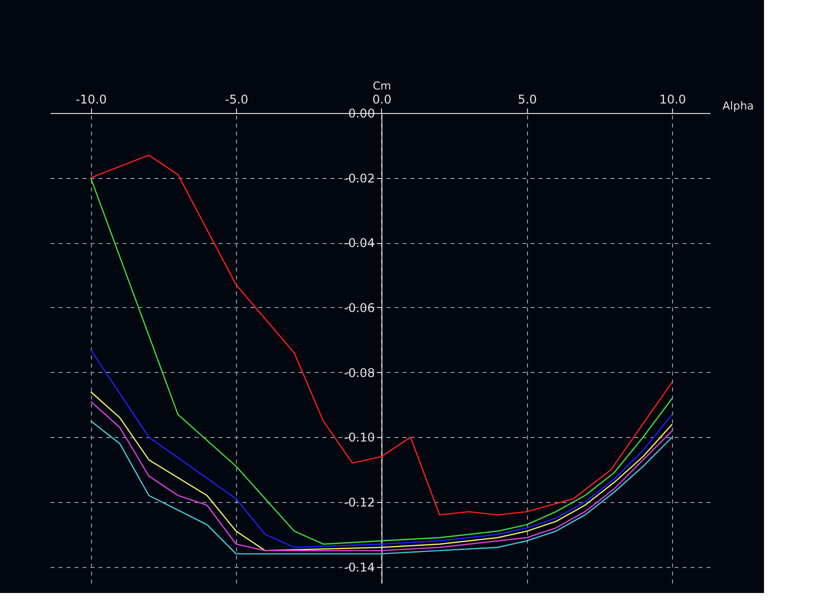 This screenshot has width=821, height=614. I want to click on x-tick-label: 10.0, so click(672, 99).